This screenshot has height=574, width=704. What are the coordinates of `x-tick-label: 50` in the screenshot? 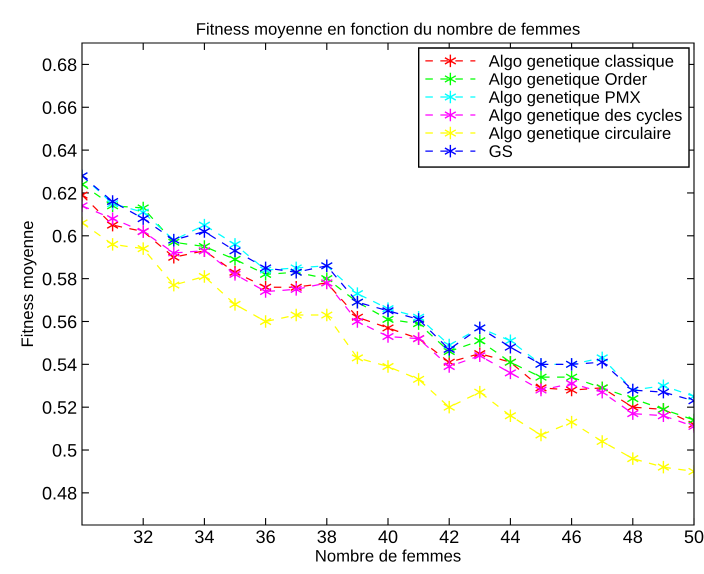 It's located at (694, 537).